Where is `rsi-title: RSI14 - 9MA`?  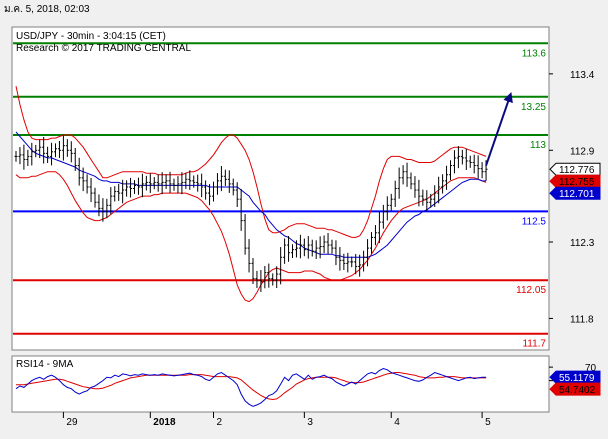 rsi-title: RSI14 - 9MA is located at coordinates (45, 364).